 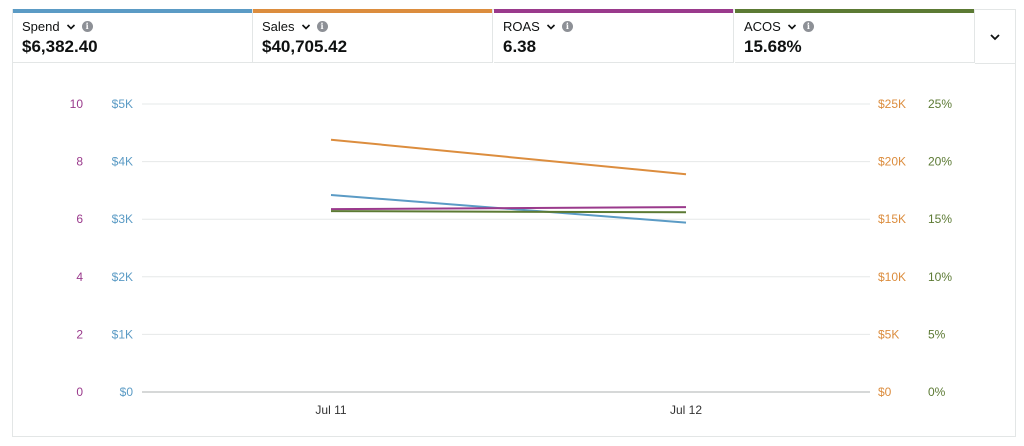 What do you see at coordinates (508, 212) in the screenshot?
I see `acos-series-line` at bounding box center [508, 212].